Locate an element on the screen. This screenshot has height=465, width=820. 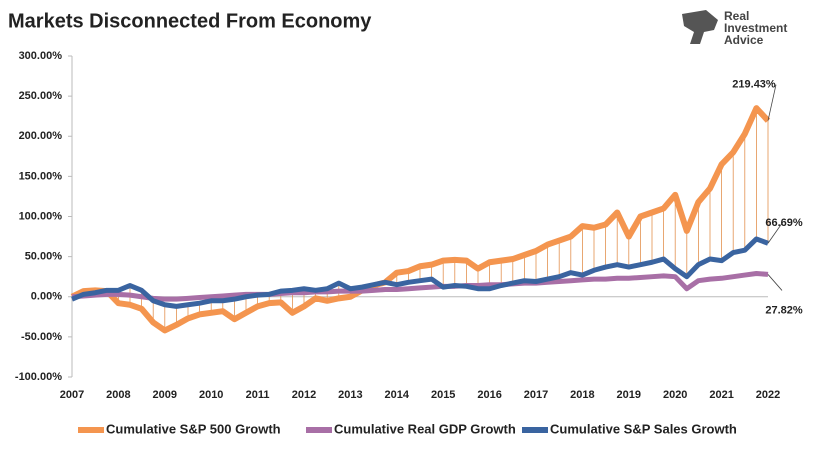
y-tick-label: 100.00% is located at coordinates (41, 216).